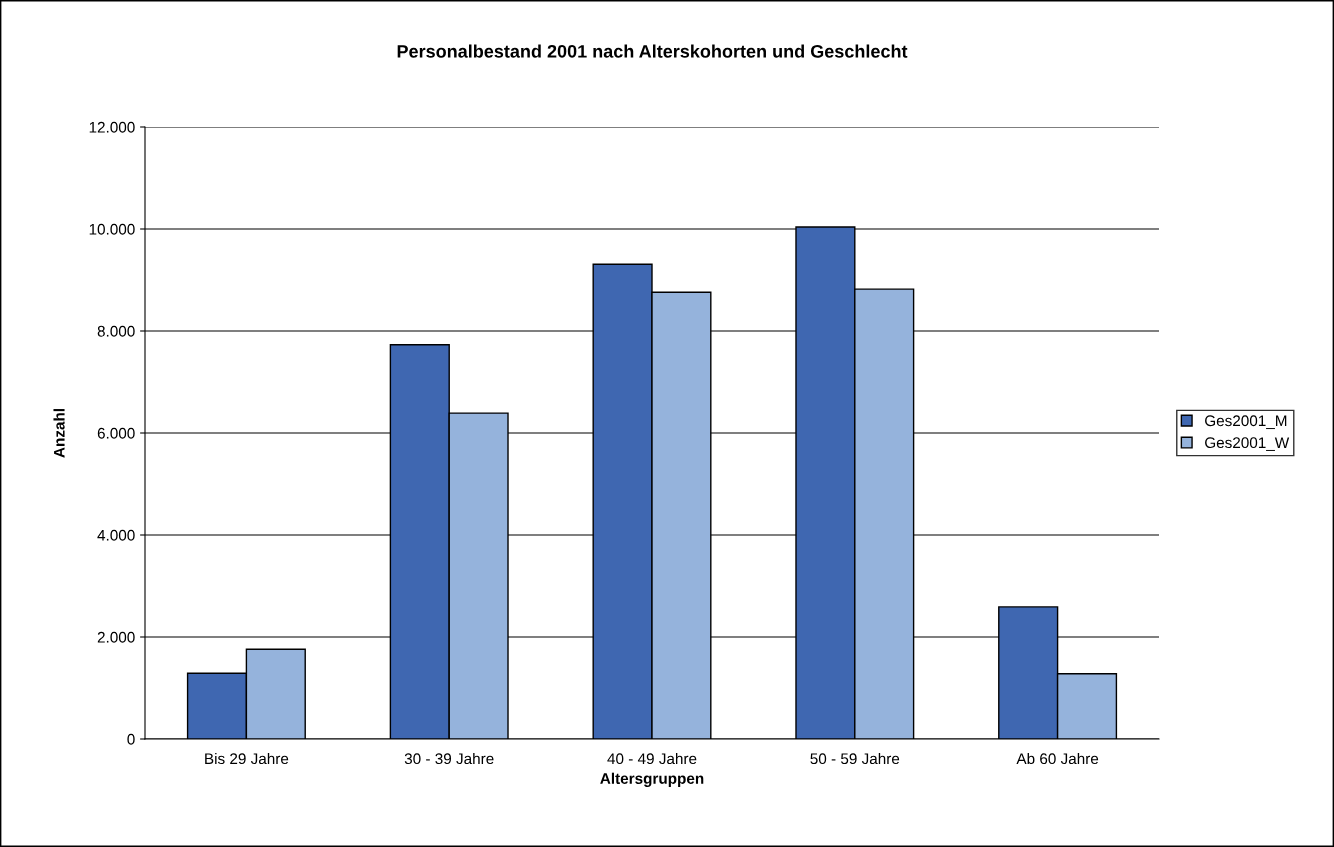 This screenshot has height=847, width=1334. I want to click on y-tick-label: 8.000, so click(116, 331).